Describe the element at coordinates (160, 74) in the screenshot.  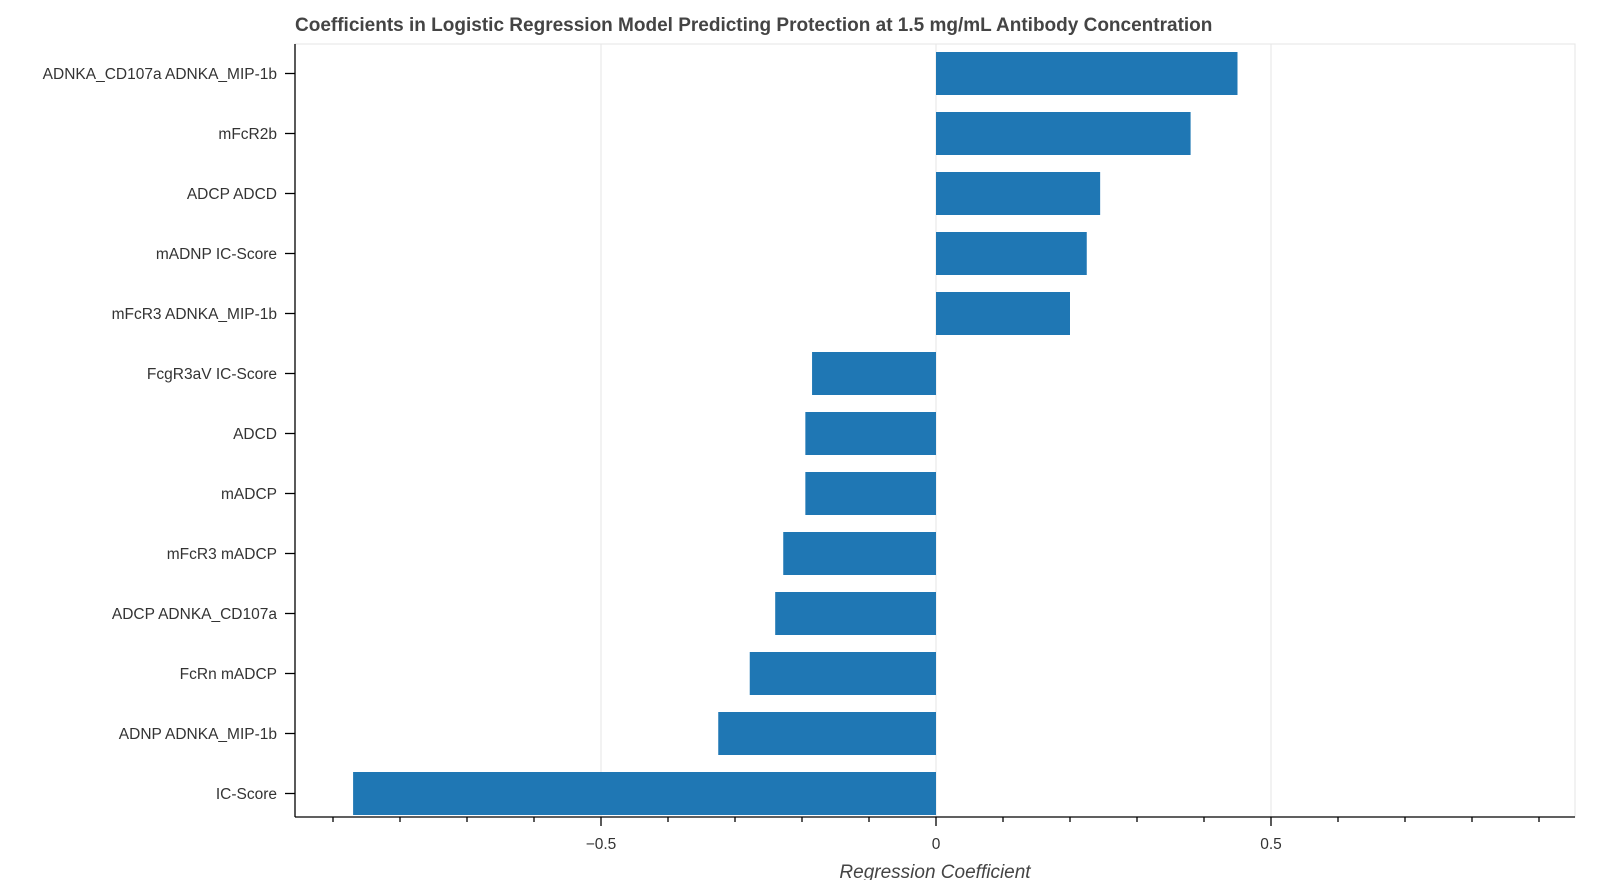
I see `y-tick-label-0: ADNKA_CD107a ADNKA_MIP-1b` at that location.